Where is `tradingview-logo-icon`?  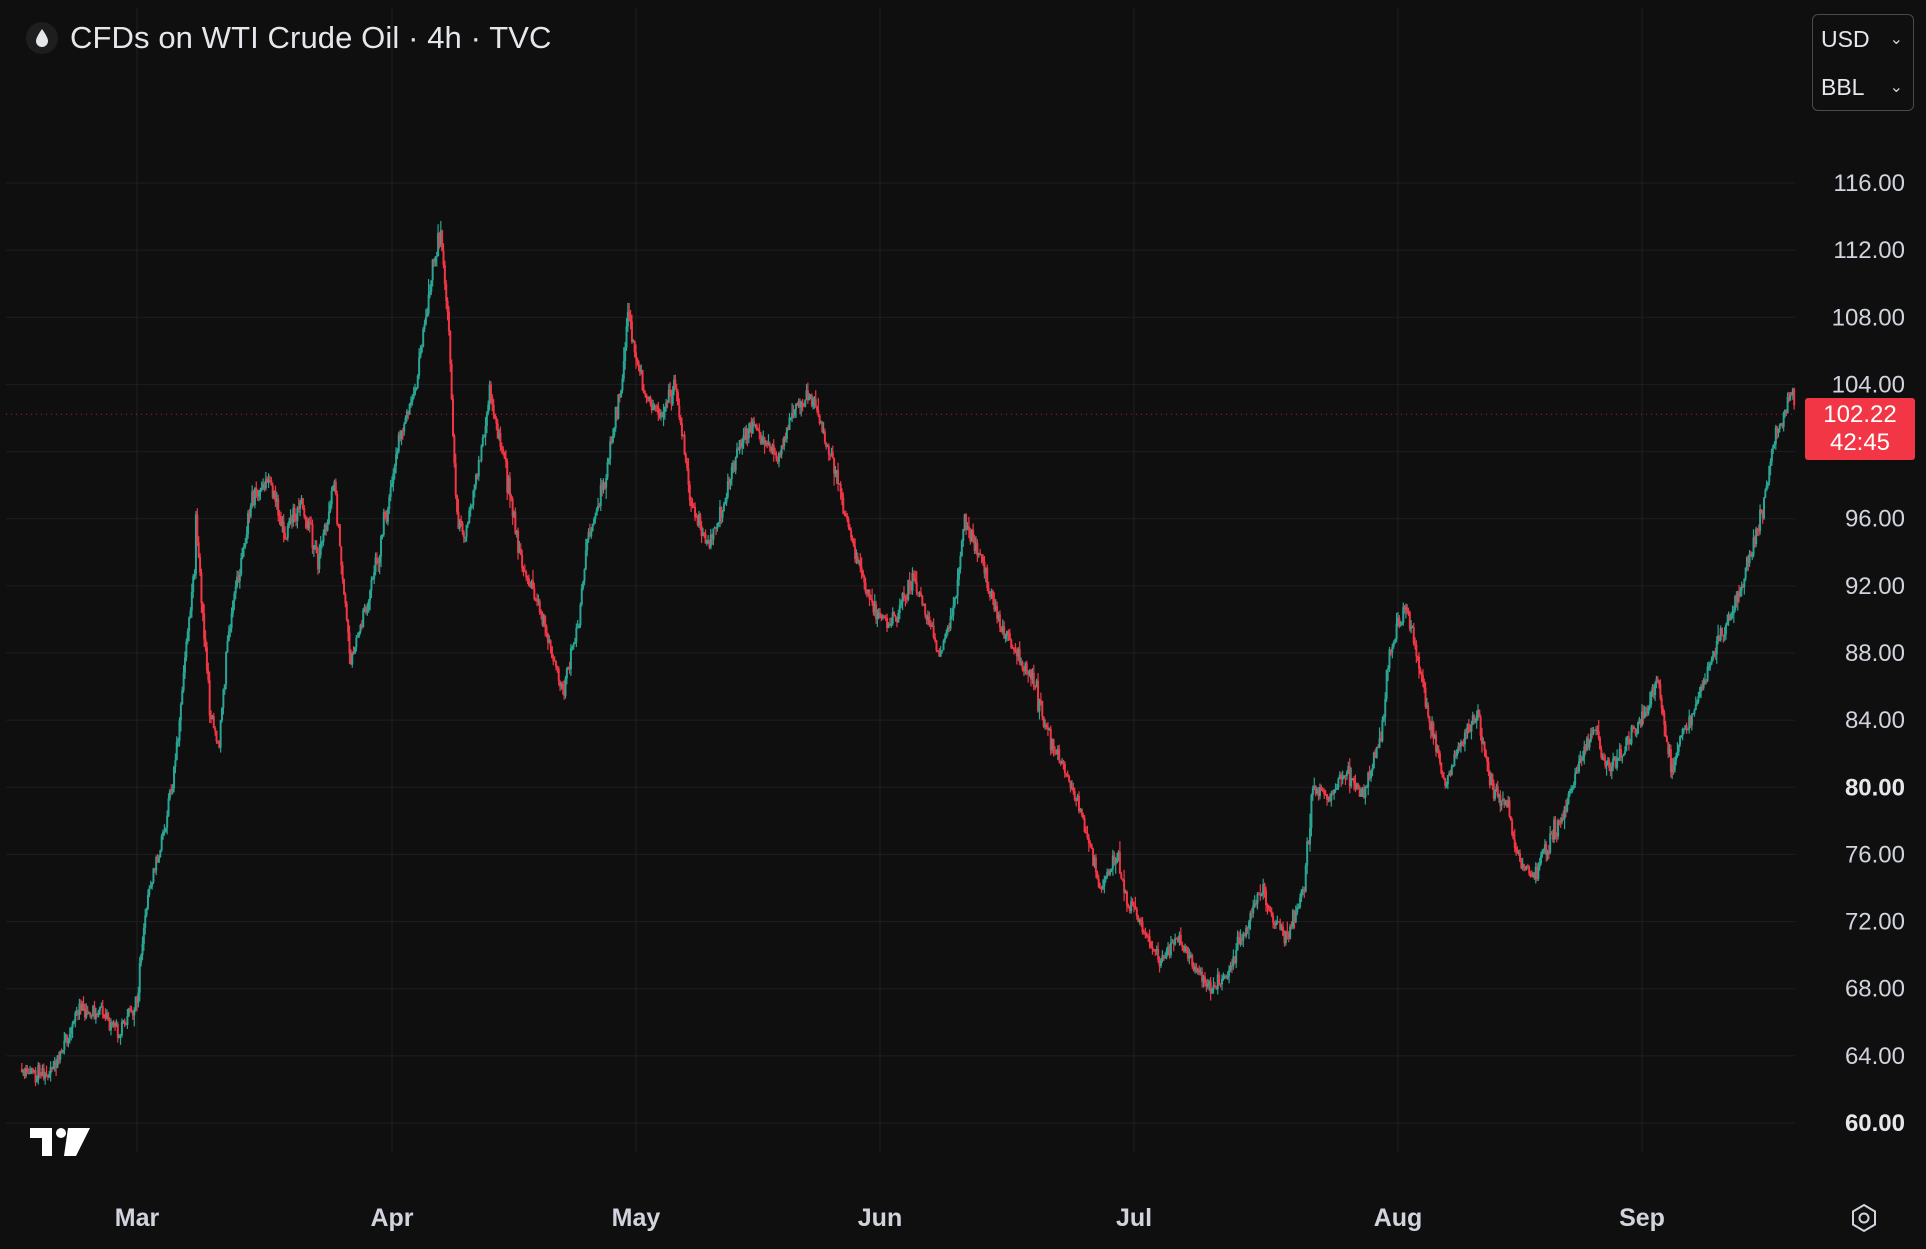
tradingview-logo-icon is located at coordinates (60, 1144).